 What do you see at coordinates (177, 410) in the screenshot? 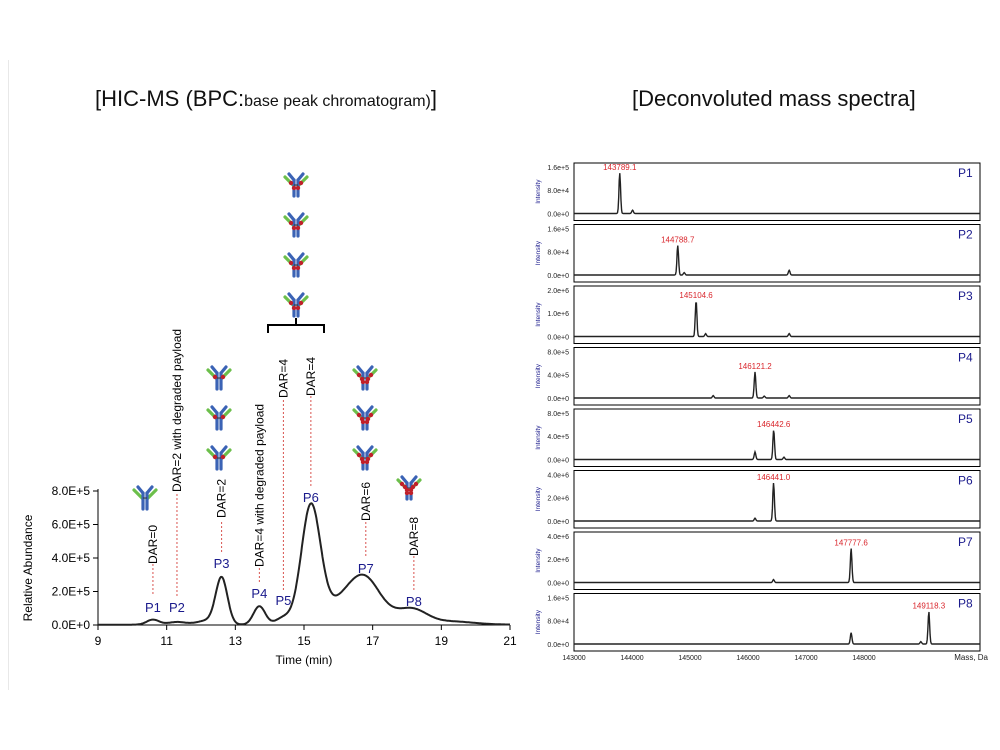
I see `dar-annotation-P2: DAR=2 with degraded payload` at bounding box center [177, 410].